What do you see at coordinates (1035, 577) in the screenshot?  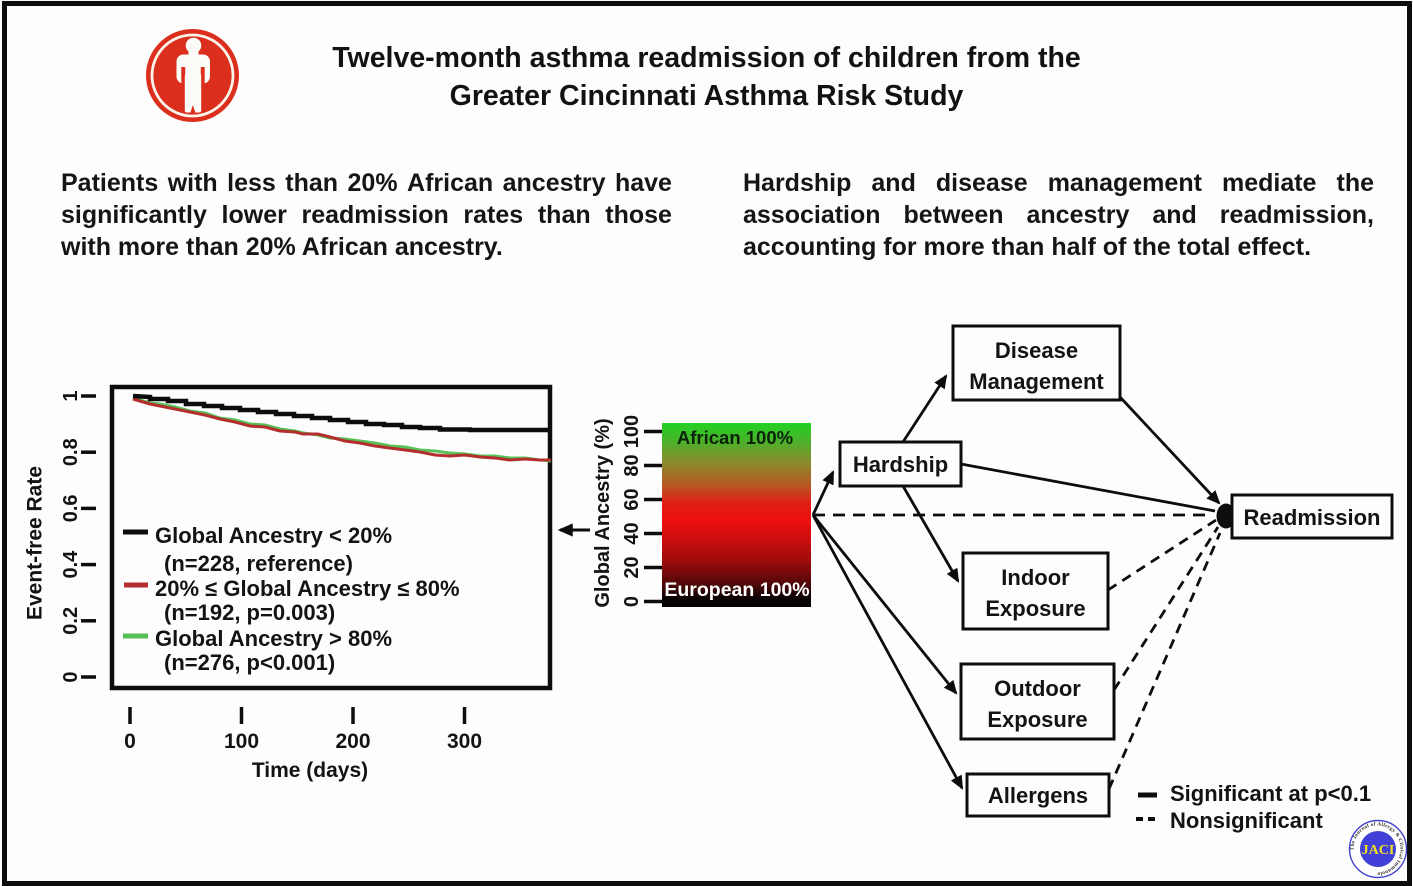 I see `svg-text: Indoor` at bounding box center [1035, 577].